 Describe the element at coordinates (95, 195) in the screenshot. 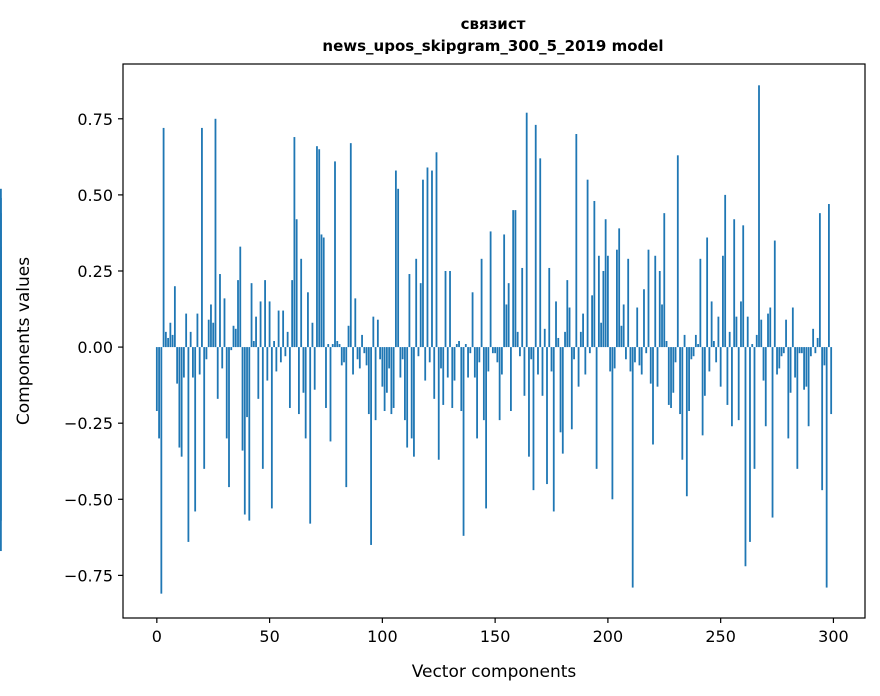

I see `y-tick-label: 0.50` at that location.